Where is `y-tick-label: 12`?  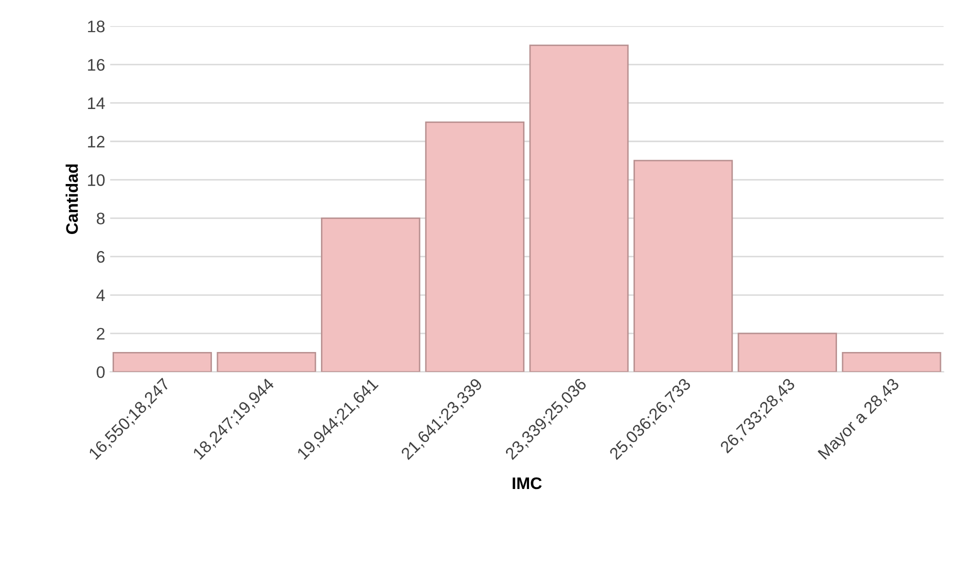 y-tick-label: 12 is located at coordinates (96, 142).